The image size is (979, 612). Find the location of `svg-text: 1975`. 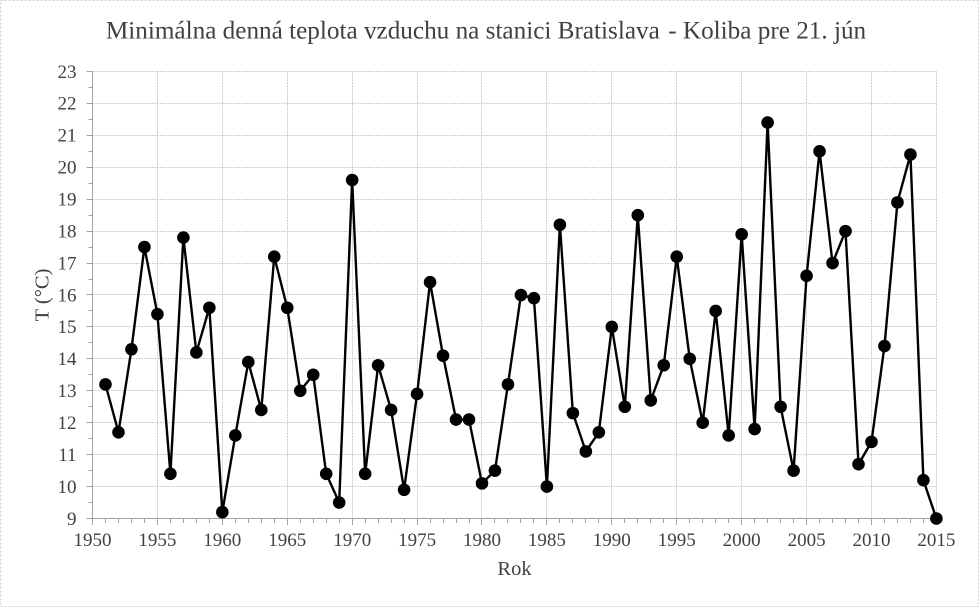

svg-text: 1975 is located at coordinates (417, 540).